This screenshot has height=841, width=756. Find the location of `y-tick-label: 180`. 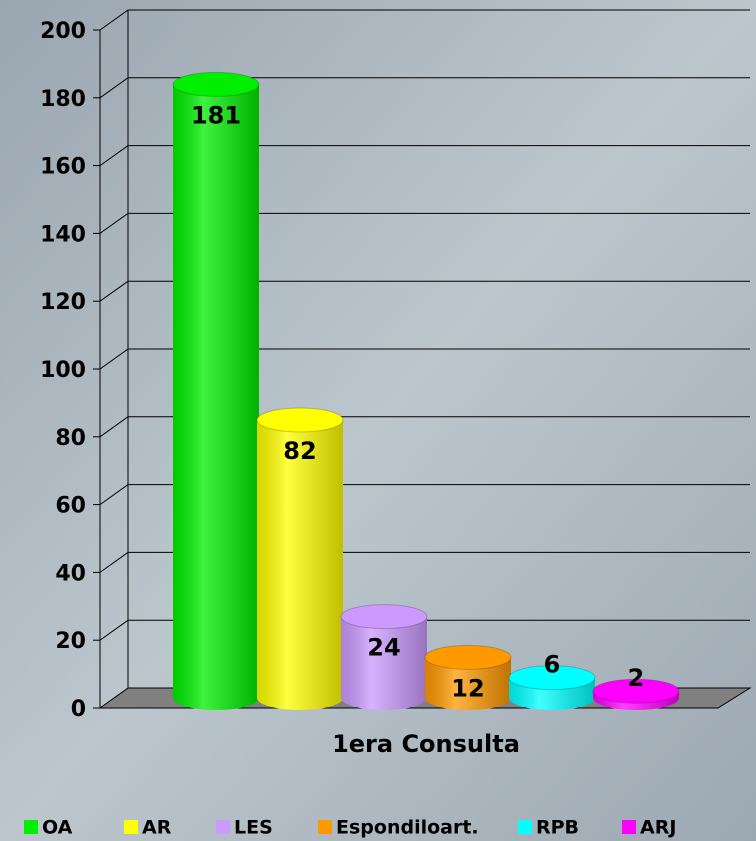

y-tick-label: 180 is located at coordinates (63, 99).